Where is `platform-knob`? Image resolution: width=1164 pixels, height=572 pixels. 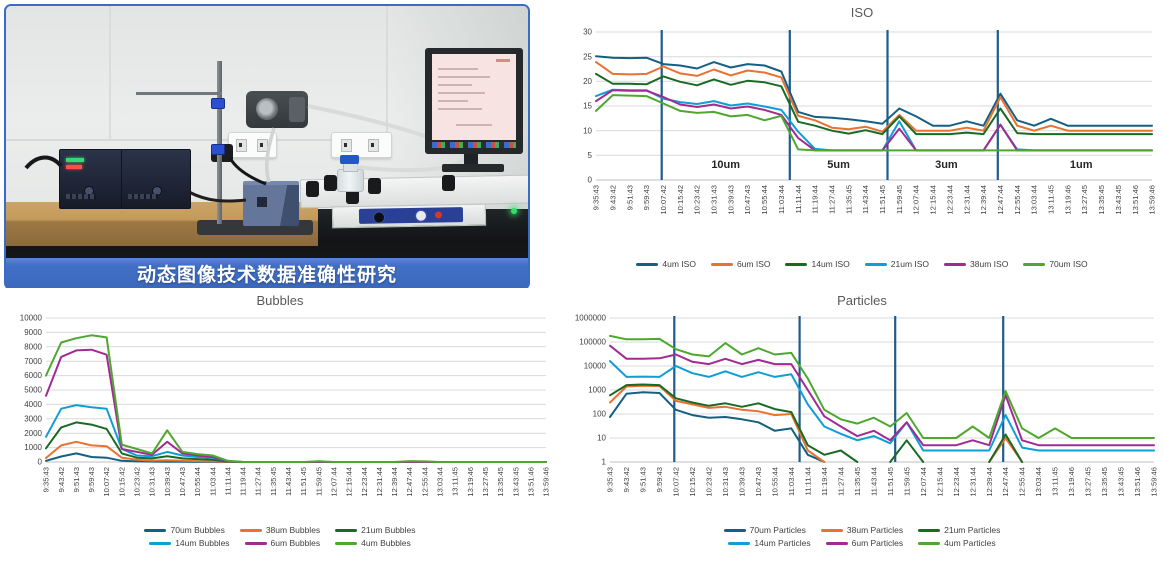 platform-knob is located at coordinates (330, 183).